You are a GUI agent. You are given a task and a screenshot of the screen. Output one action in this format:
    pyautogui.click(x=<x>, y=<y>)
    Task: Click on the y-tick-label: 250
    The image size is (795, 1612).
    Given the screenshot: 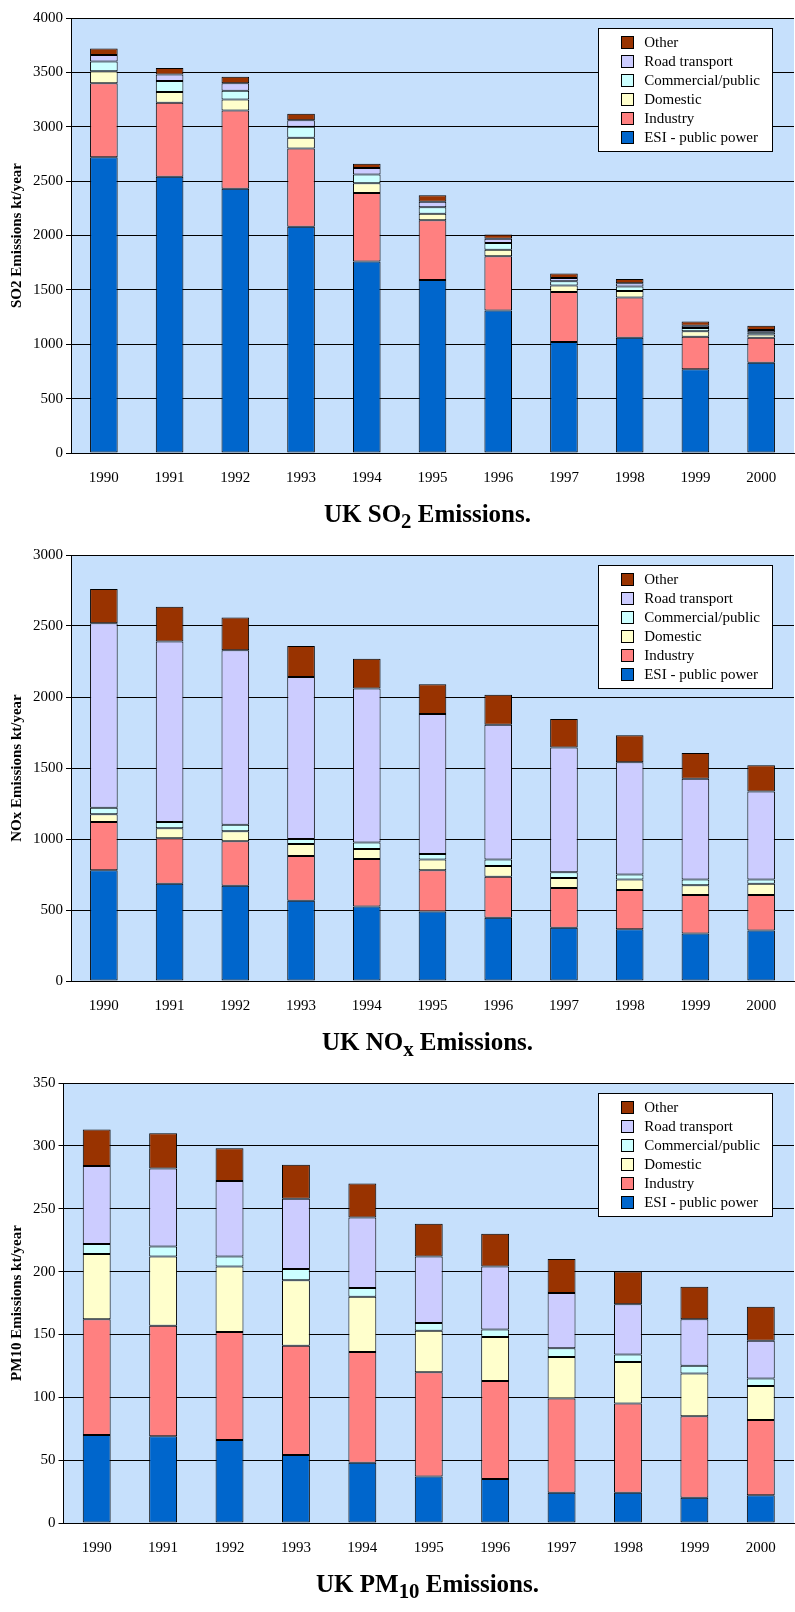 What is the action you would take?
    pyautogui.click(x=44, y=1207)
    